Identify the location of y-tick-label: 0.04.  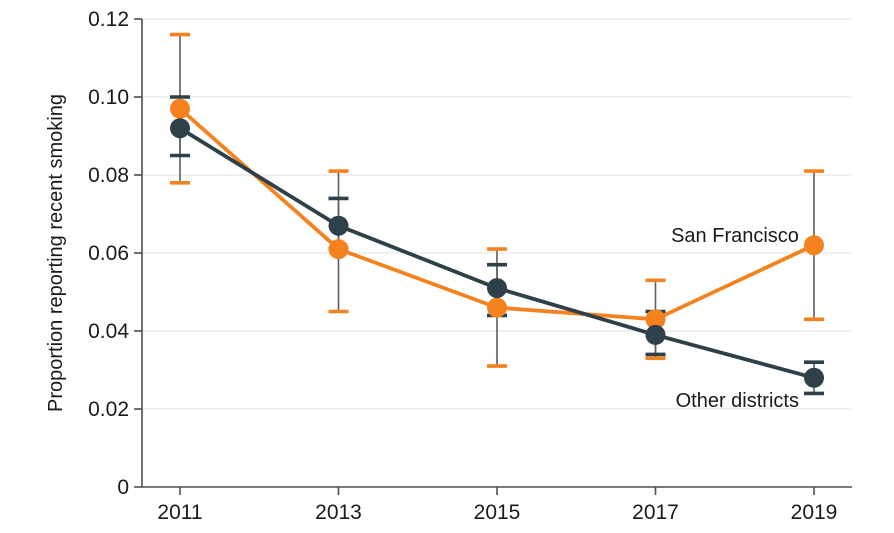
(108, 331).